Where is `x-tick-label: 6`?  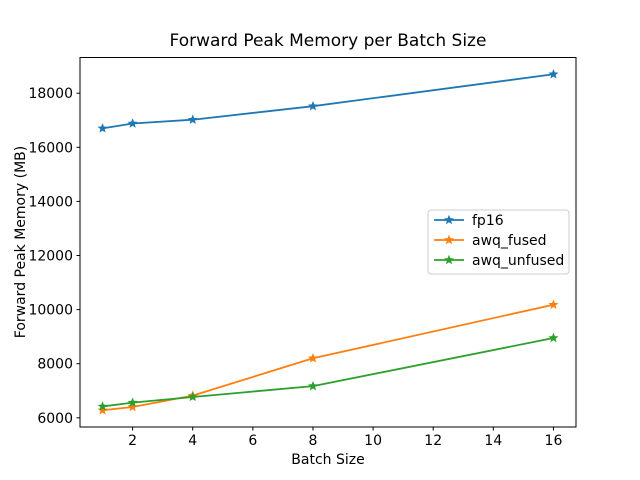 x-tick-label: 6 is located at coordinates (252, 441).